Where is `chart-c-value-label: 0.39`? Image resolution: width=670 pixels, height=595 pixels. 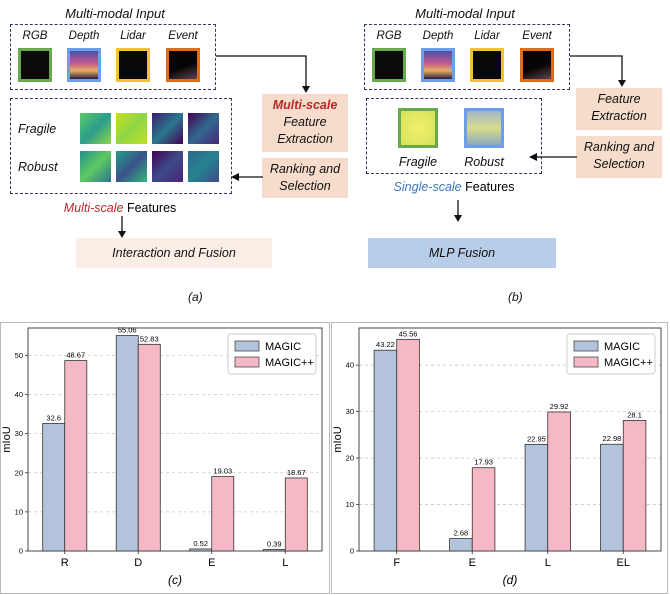 chart-c-value-label: 0.39 is located at coordinates (274, 543).